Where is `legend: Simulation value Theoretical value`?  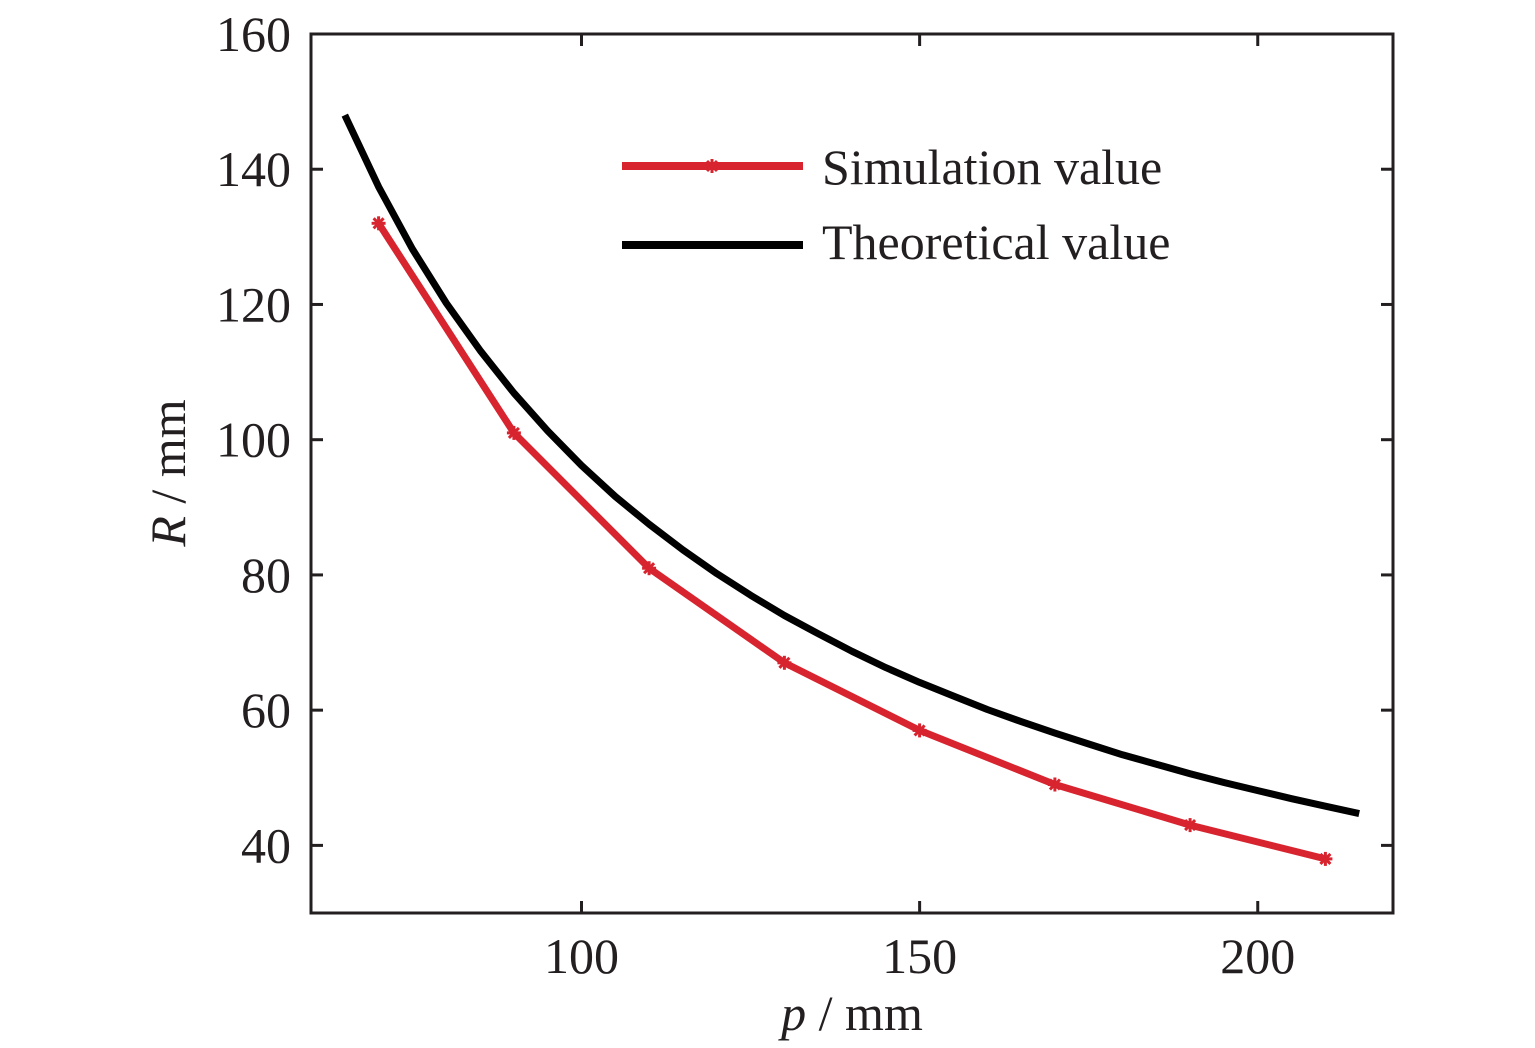 legend: Simulation value Theoretical value is located at coordinates (896, 204).